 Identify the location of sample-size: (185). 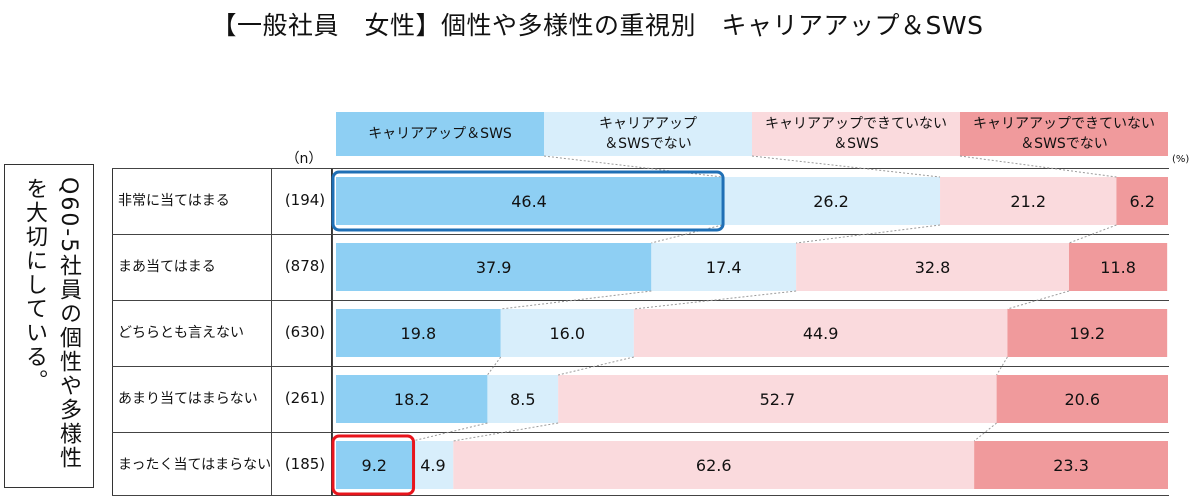
(305, 464).